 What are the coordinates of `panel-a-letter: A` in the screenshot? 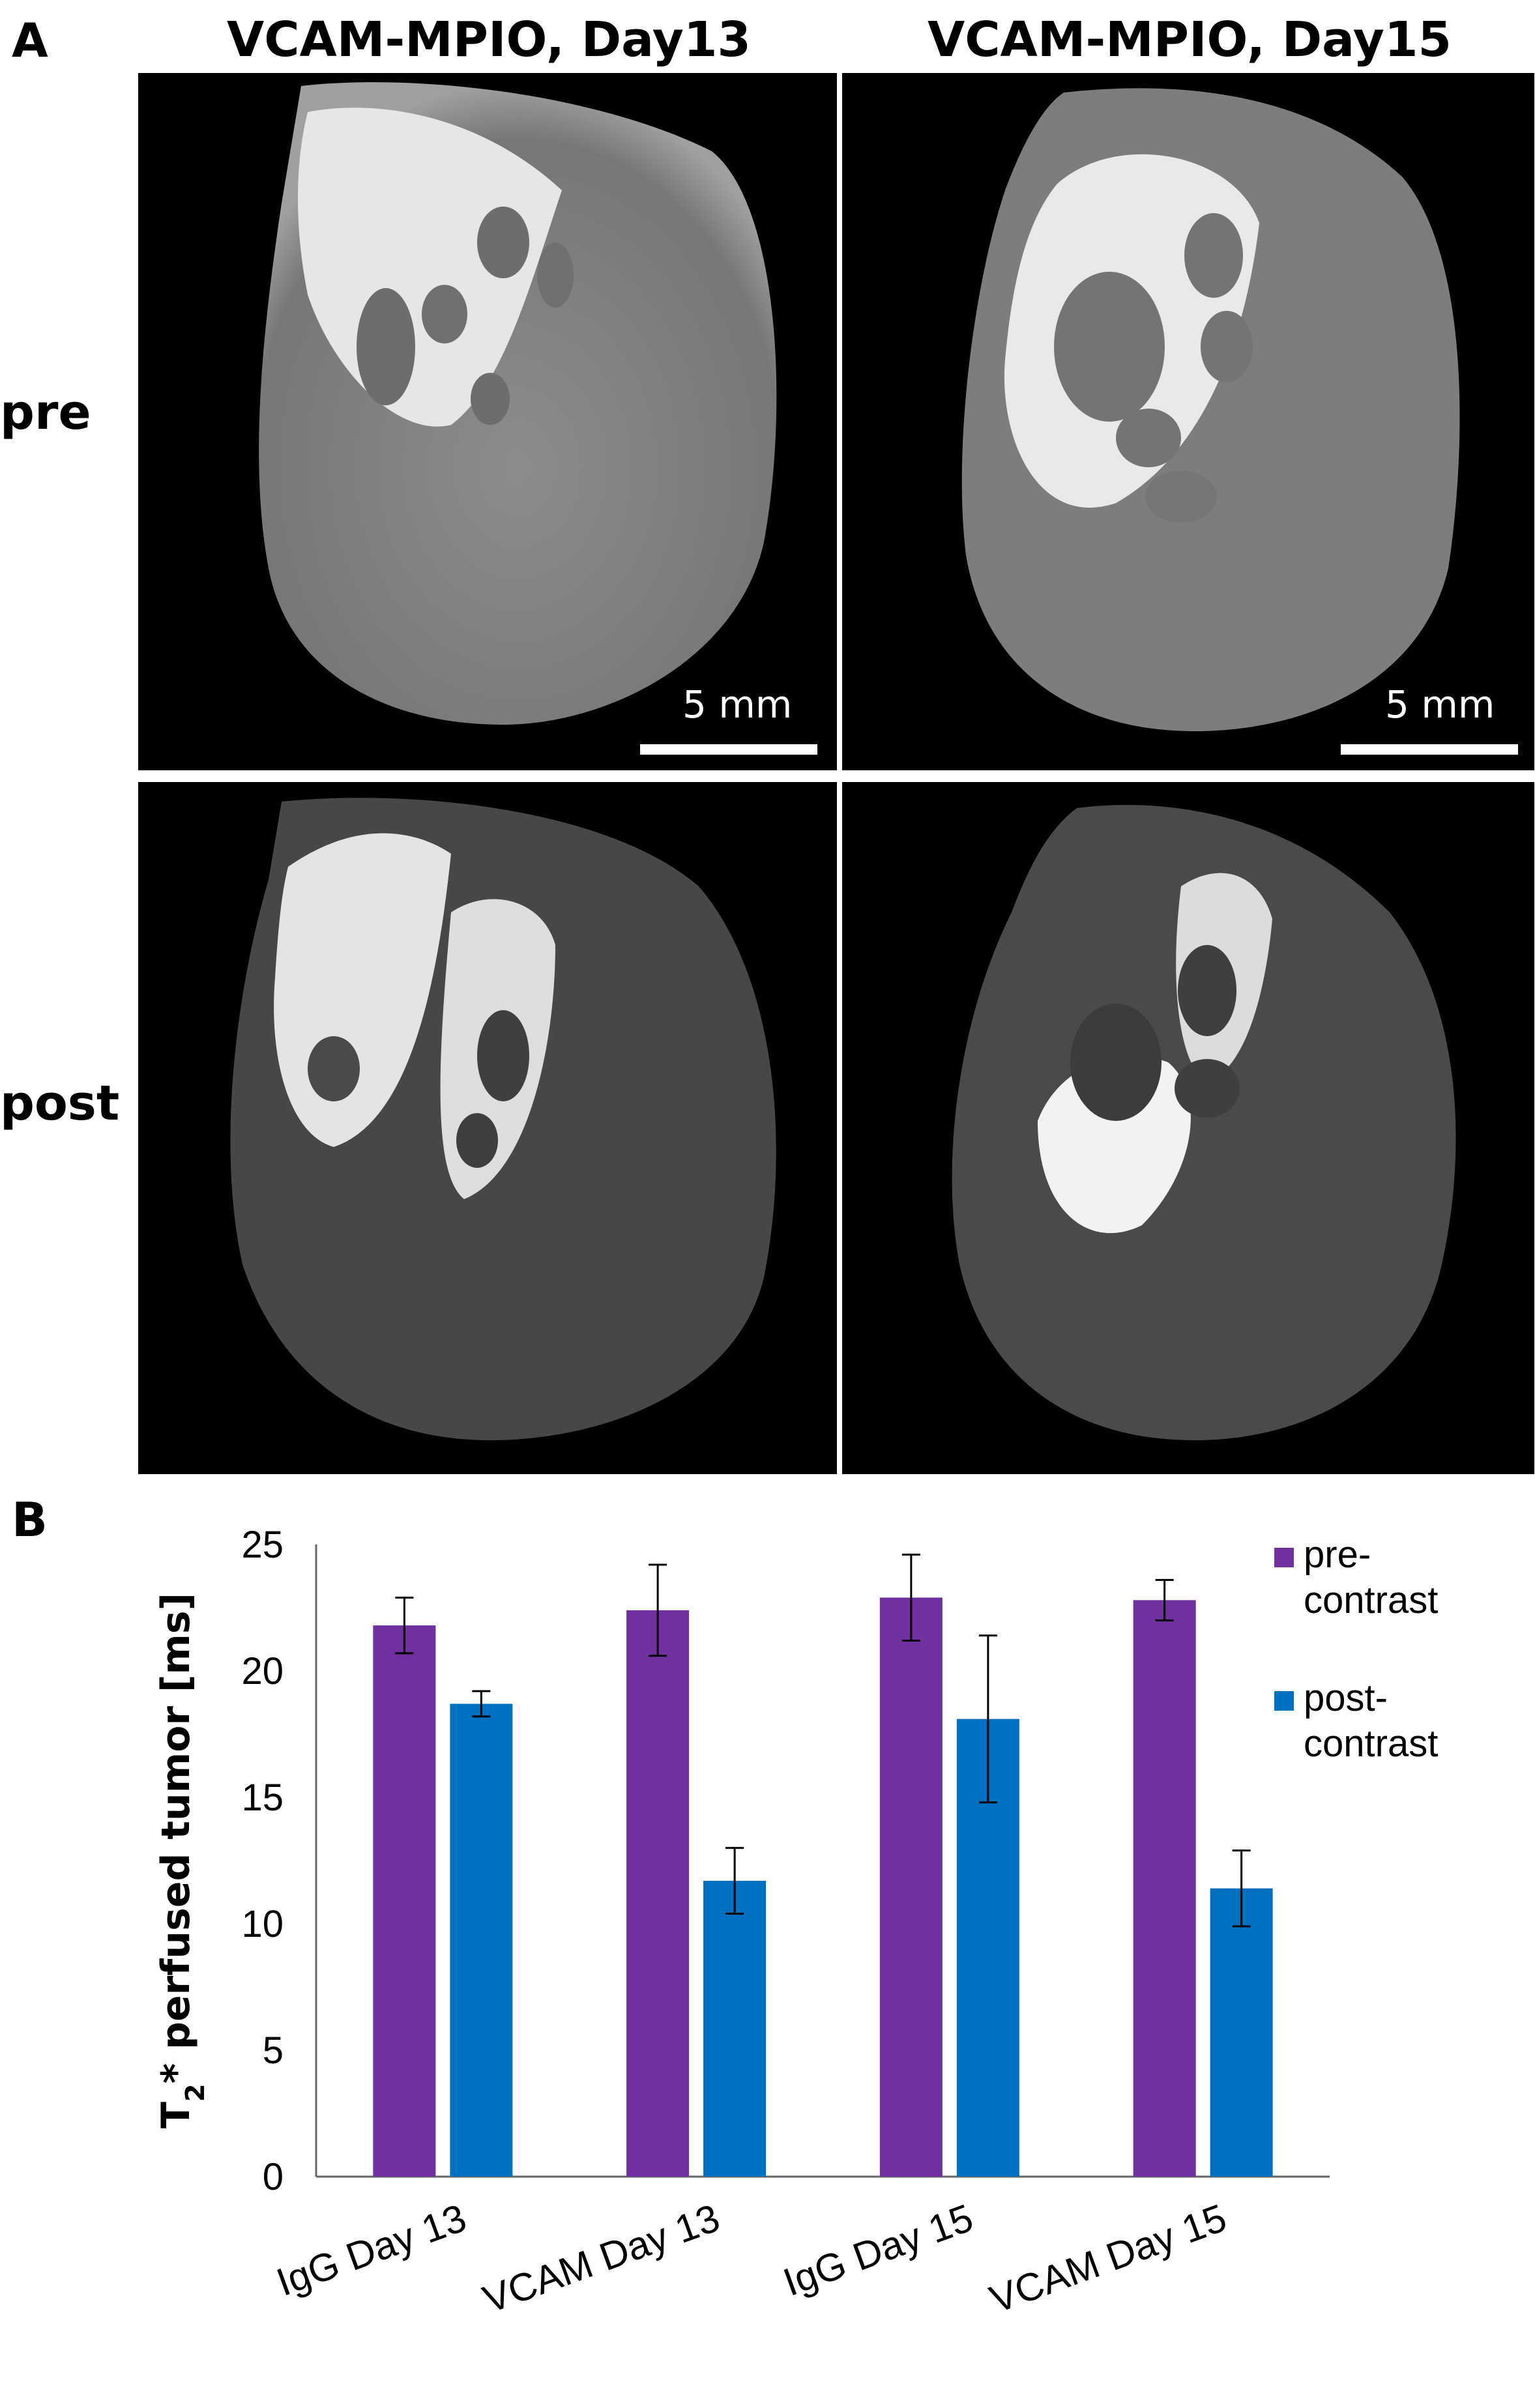 It's located at (30, 40).